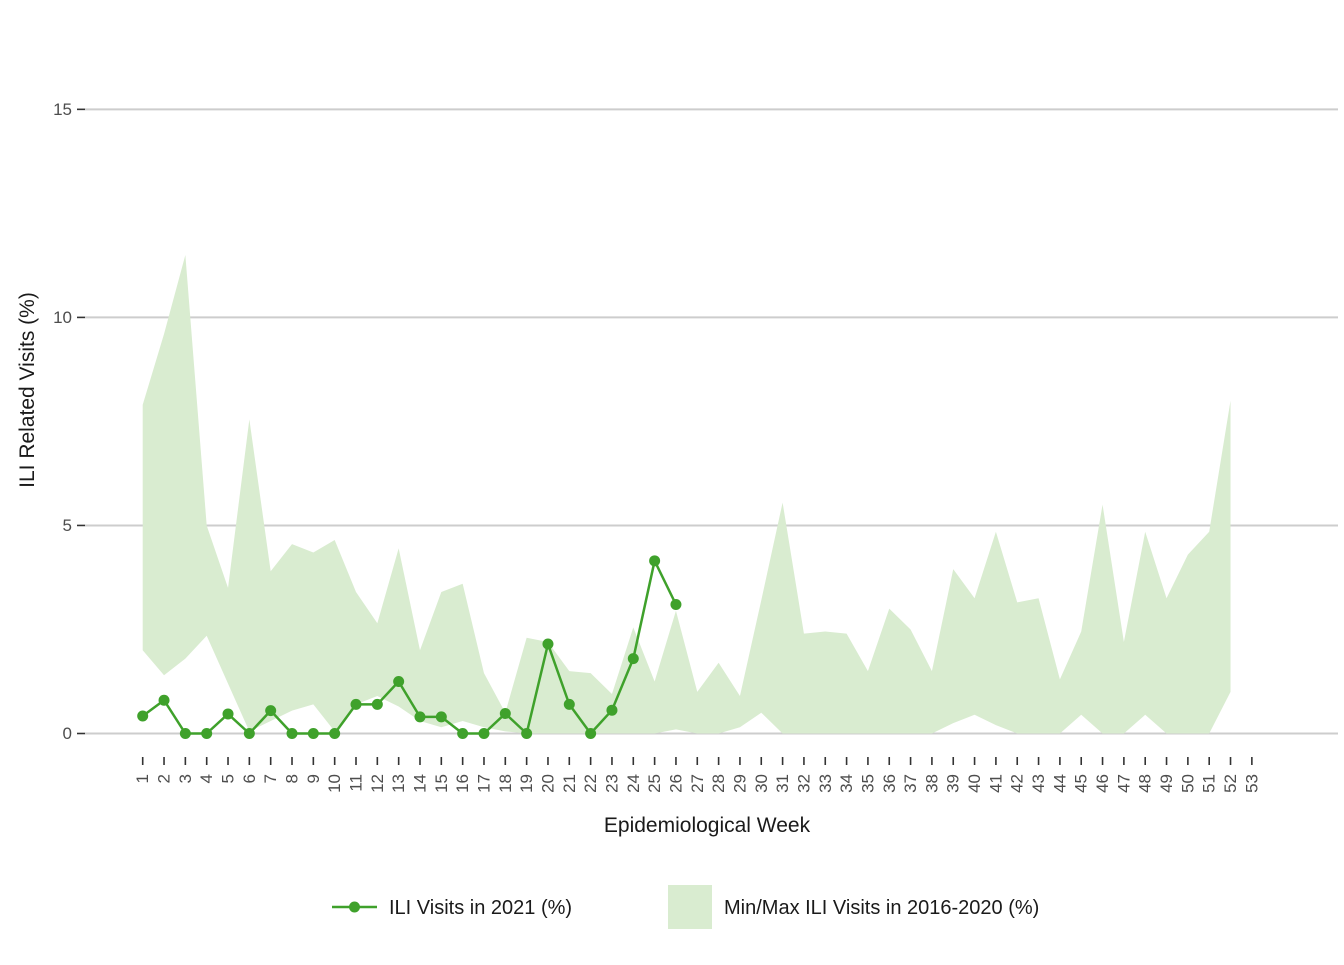 This screenshot has height=965, width=1344. I want to click on x-tick-label: 31, so click(782, 783).